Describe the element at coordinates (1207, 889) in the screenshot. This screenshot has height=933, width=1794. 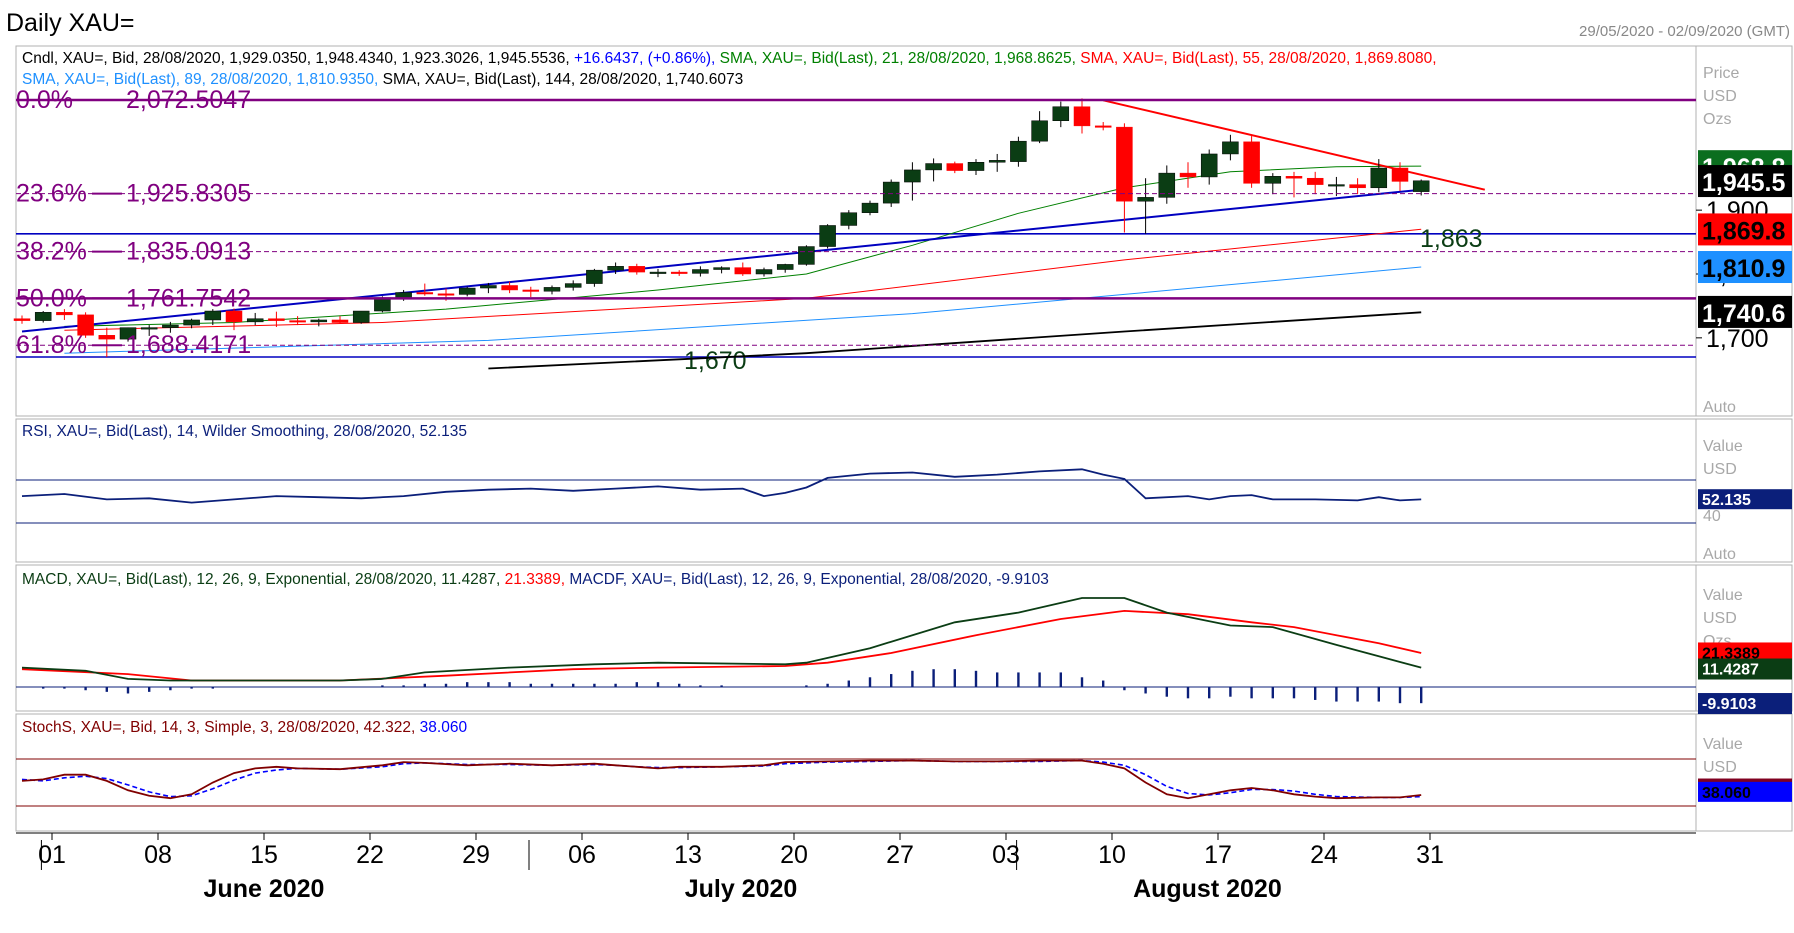
I see `month-label: August 2020` at that location.